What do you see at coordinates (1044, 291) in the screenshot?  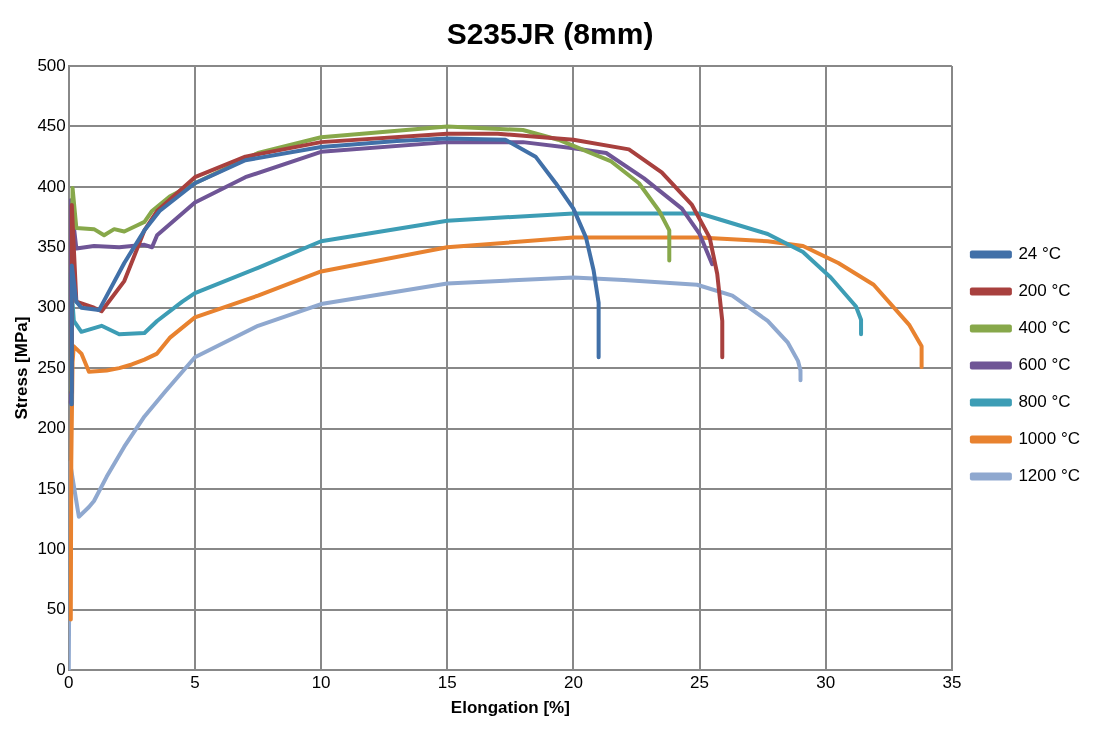 I see `legend-label: 200 °C` at bounding box center [1044, 291].